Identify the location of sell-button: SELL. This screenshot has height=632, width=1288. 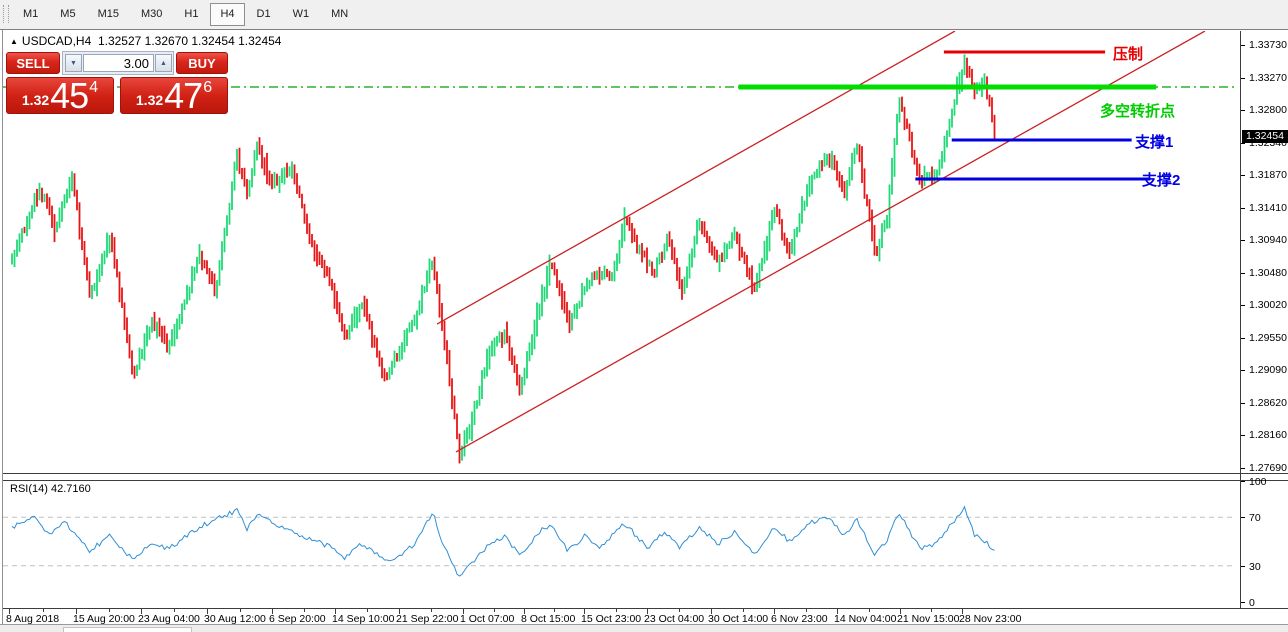
(33, 63).